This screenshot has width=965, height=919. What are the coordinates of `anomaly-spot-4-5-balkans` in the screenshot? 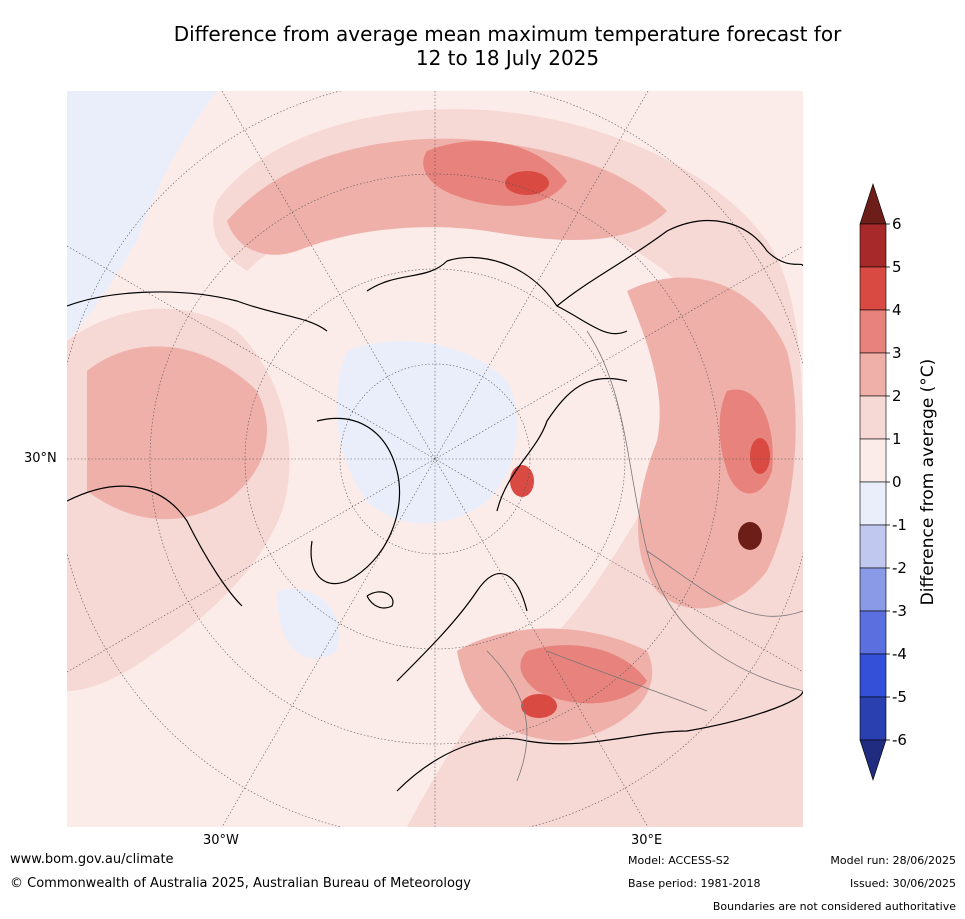 It's located at (539, 706).